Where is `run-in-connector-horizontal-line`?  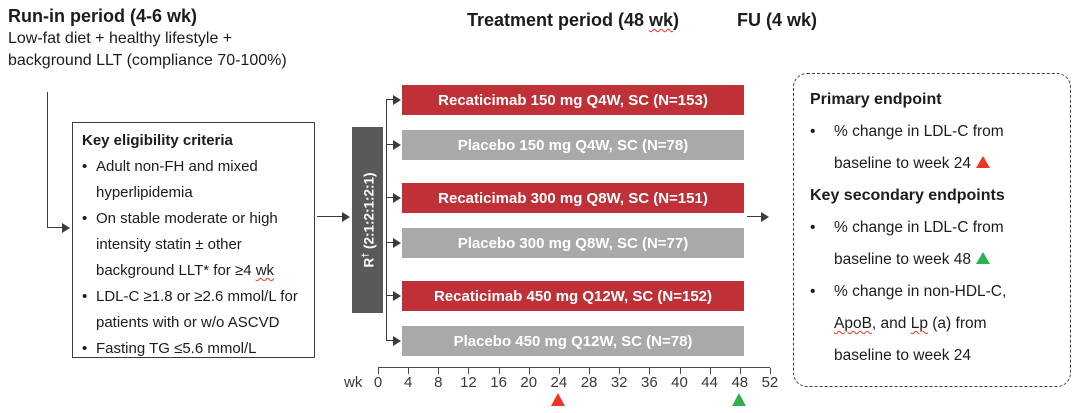 run-in-connector-horizontal-line is located at coordinates (55, 227).